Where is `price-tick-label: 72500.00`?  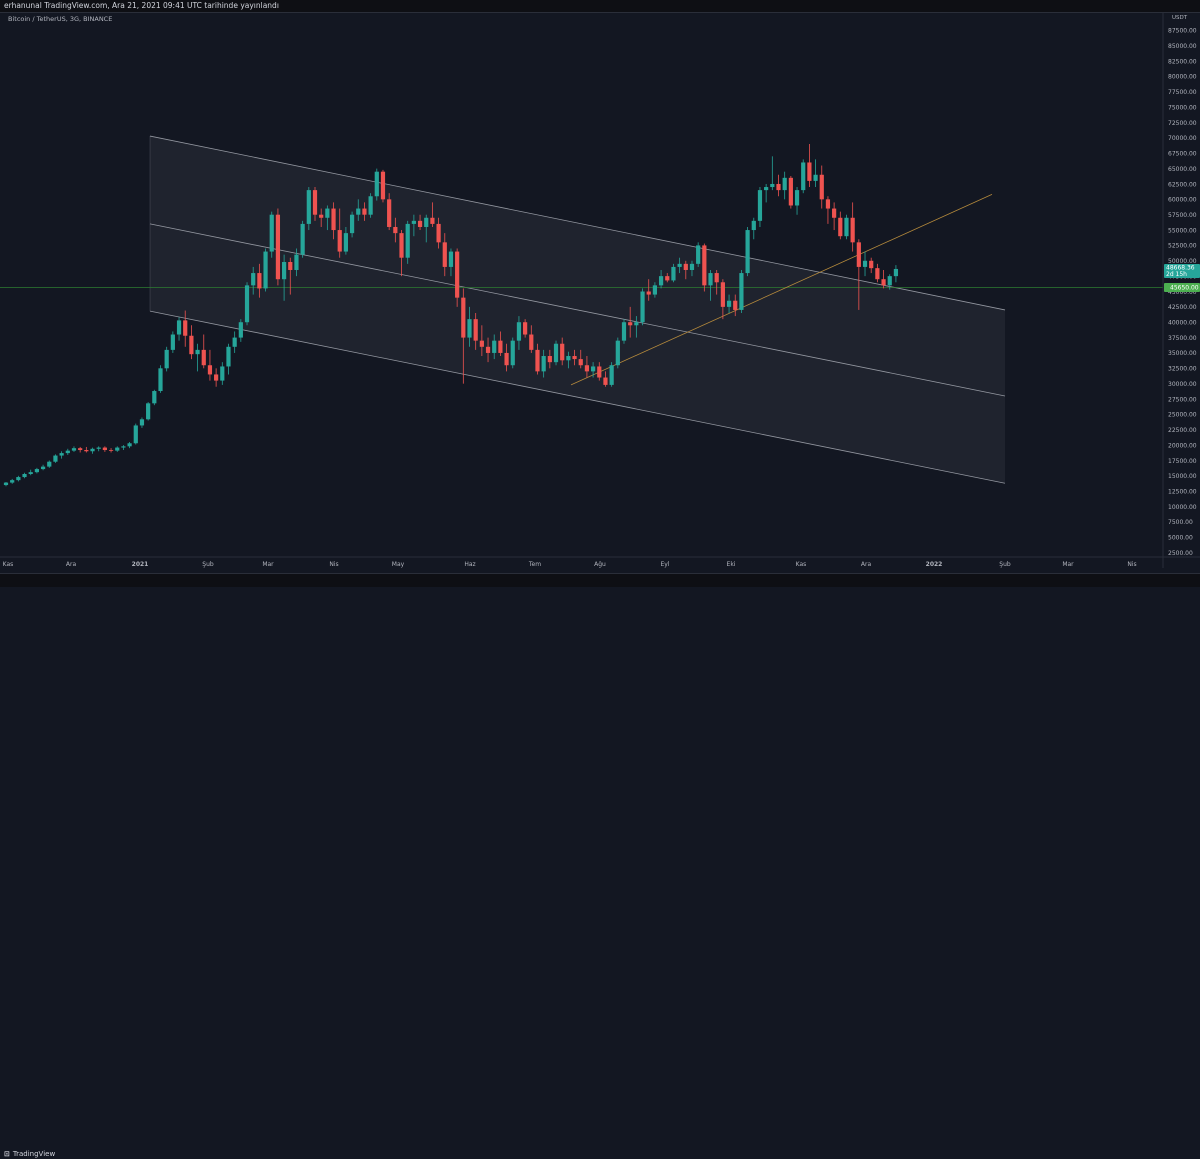
price-tick-label: 72500.00 is located at coordinates (1182, 123).